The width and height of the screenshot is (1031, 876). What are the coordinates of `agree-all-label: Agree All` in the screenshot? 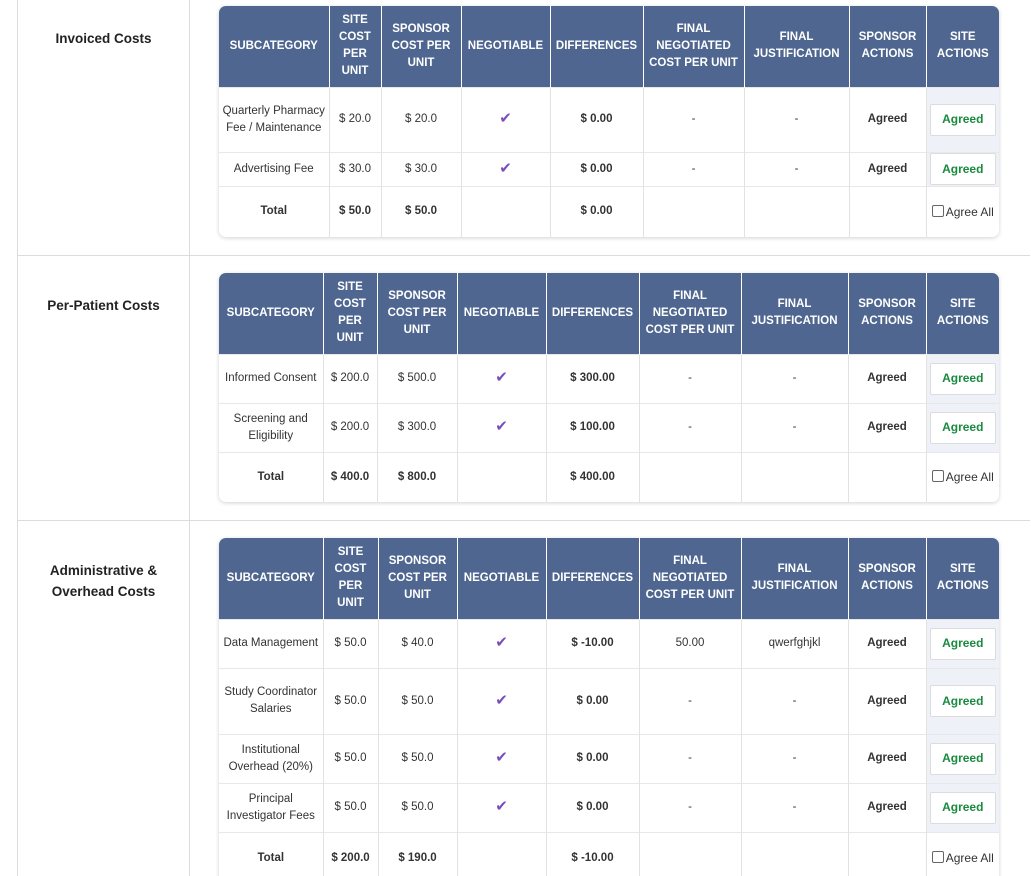 It's located at (969, 477).